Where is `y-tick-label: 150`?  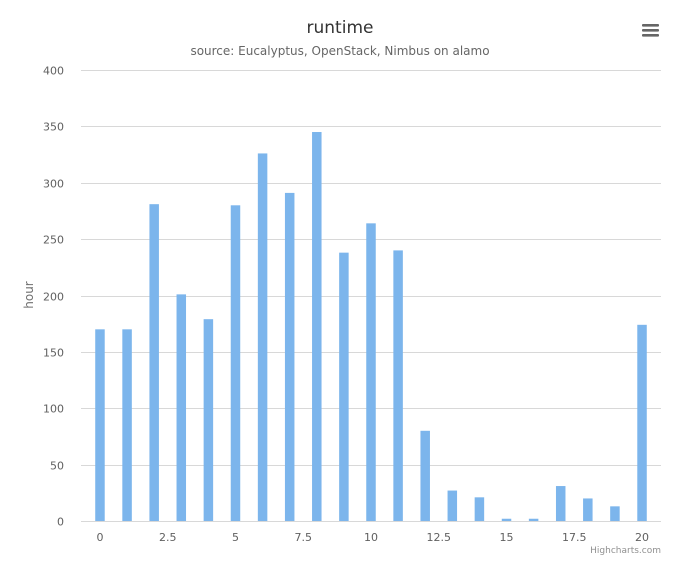
y-tick-label: 150 is located at coordinates (53, 353).